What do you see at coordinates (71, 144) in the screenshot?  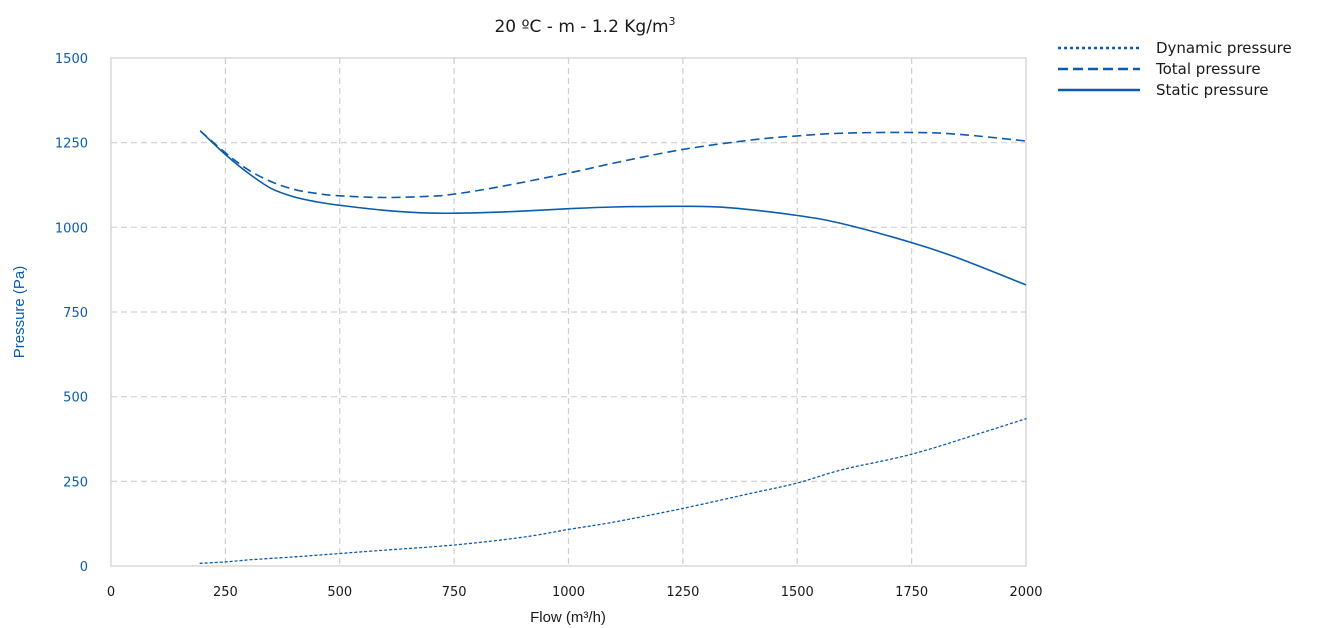 I see `y-tick-label: 1250` at bounding box center [71, 144].